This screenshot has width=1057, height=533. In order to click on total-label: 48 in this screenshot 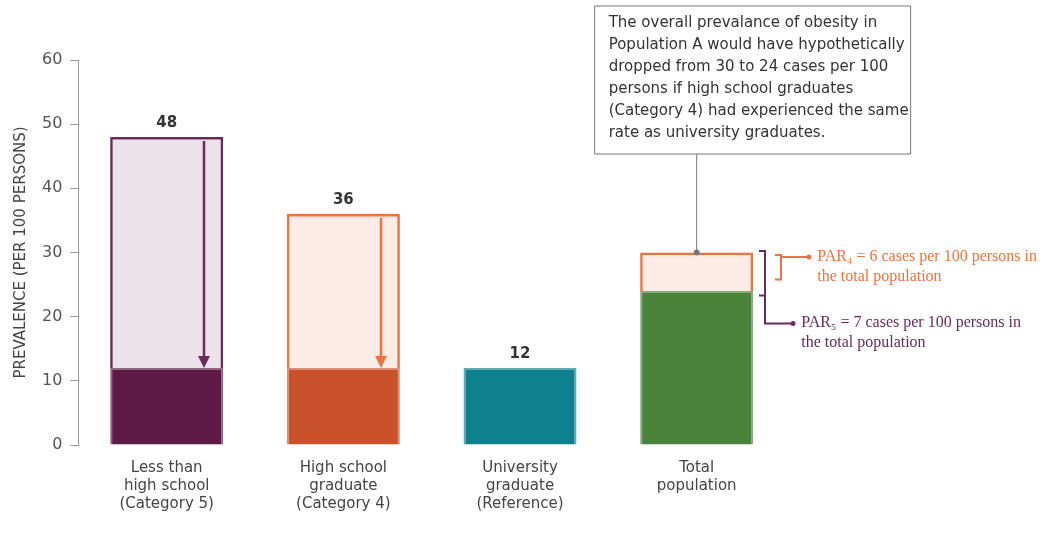, I will do `click(167, 121)`.